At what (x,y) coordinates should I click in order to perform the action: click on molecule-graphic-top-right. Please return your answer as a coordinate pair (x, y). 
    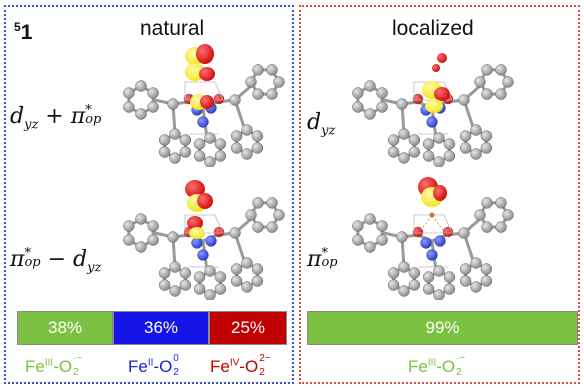
    Looking at the image, I should click on (433, 110).